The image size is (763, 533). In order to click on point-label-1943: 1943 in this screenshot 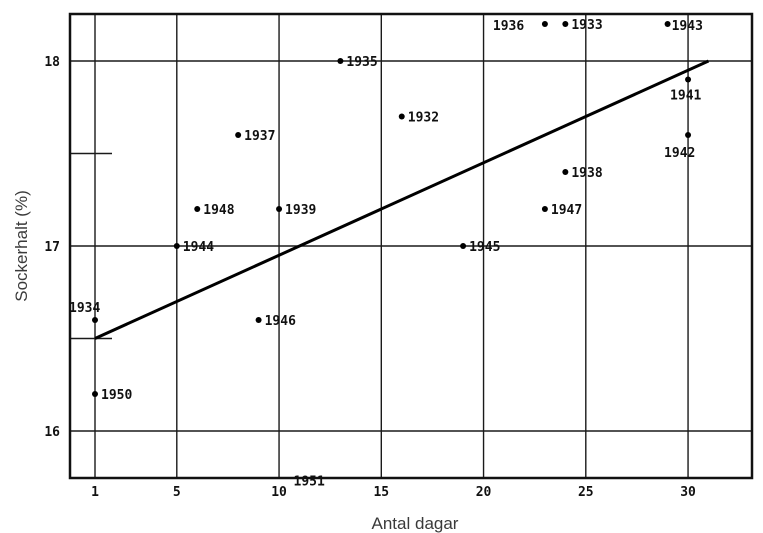, I will do `click(687, 26)`.